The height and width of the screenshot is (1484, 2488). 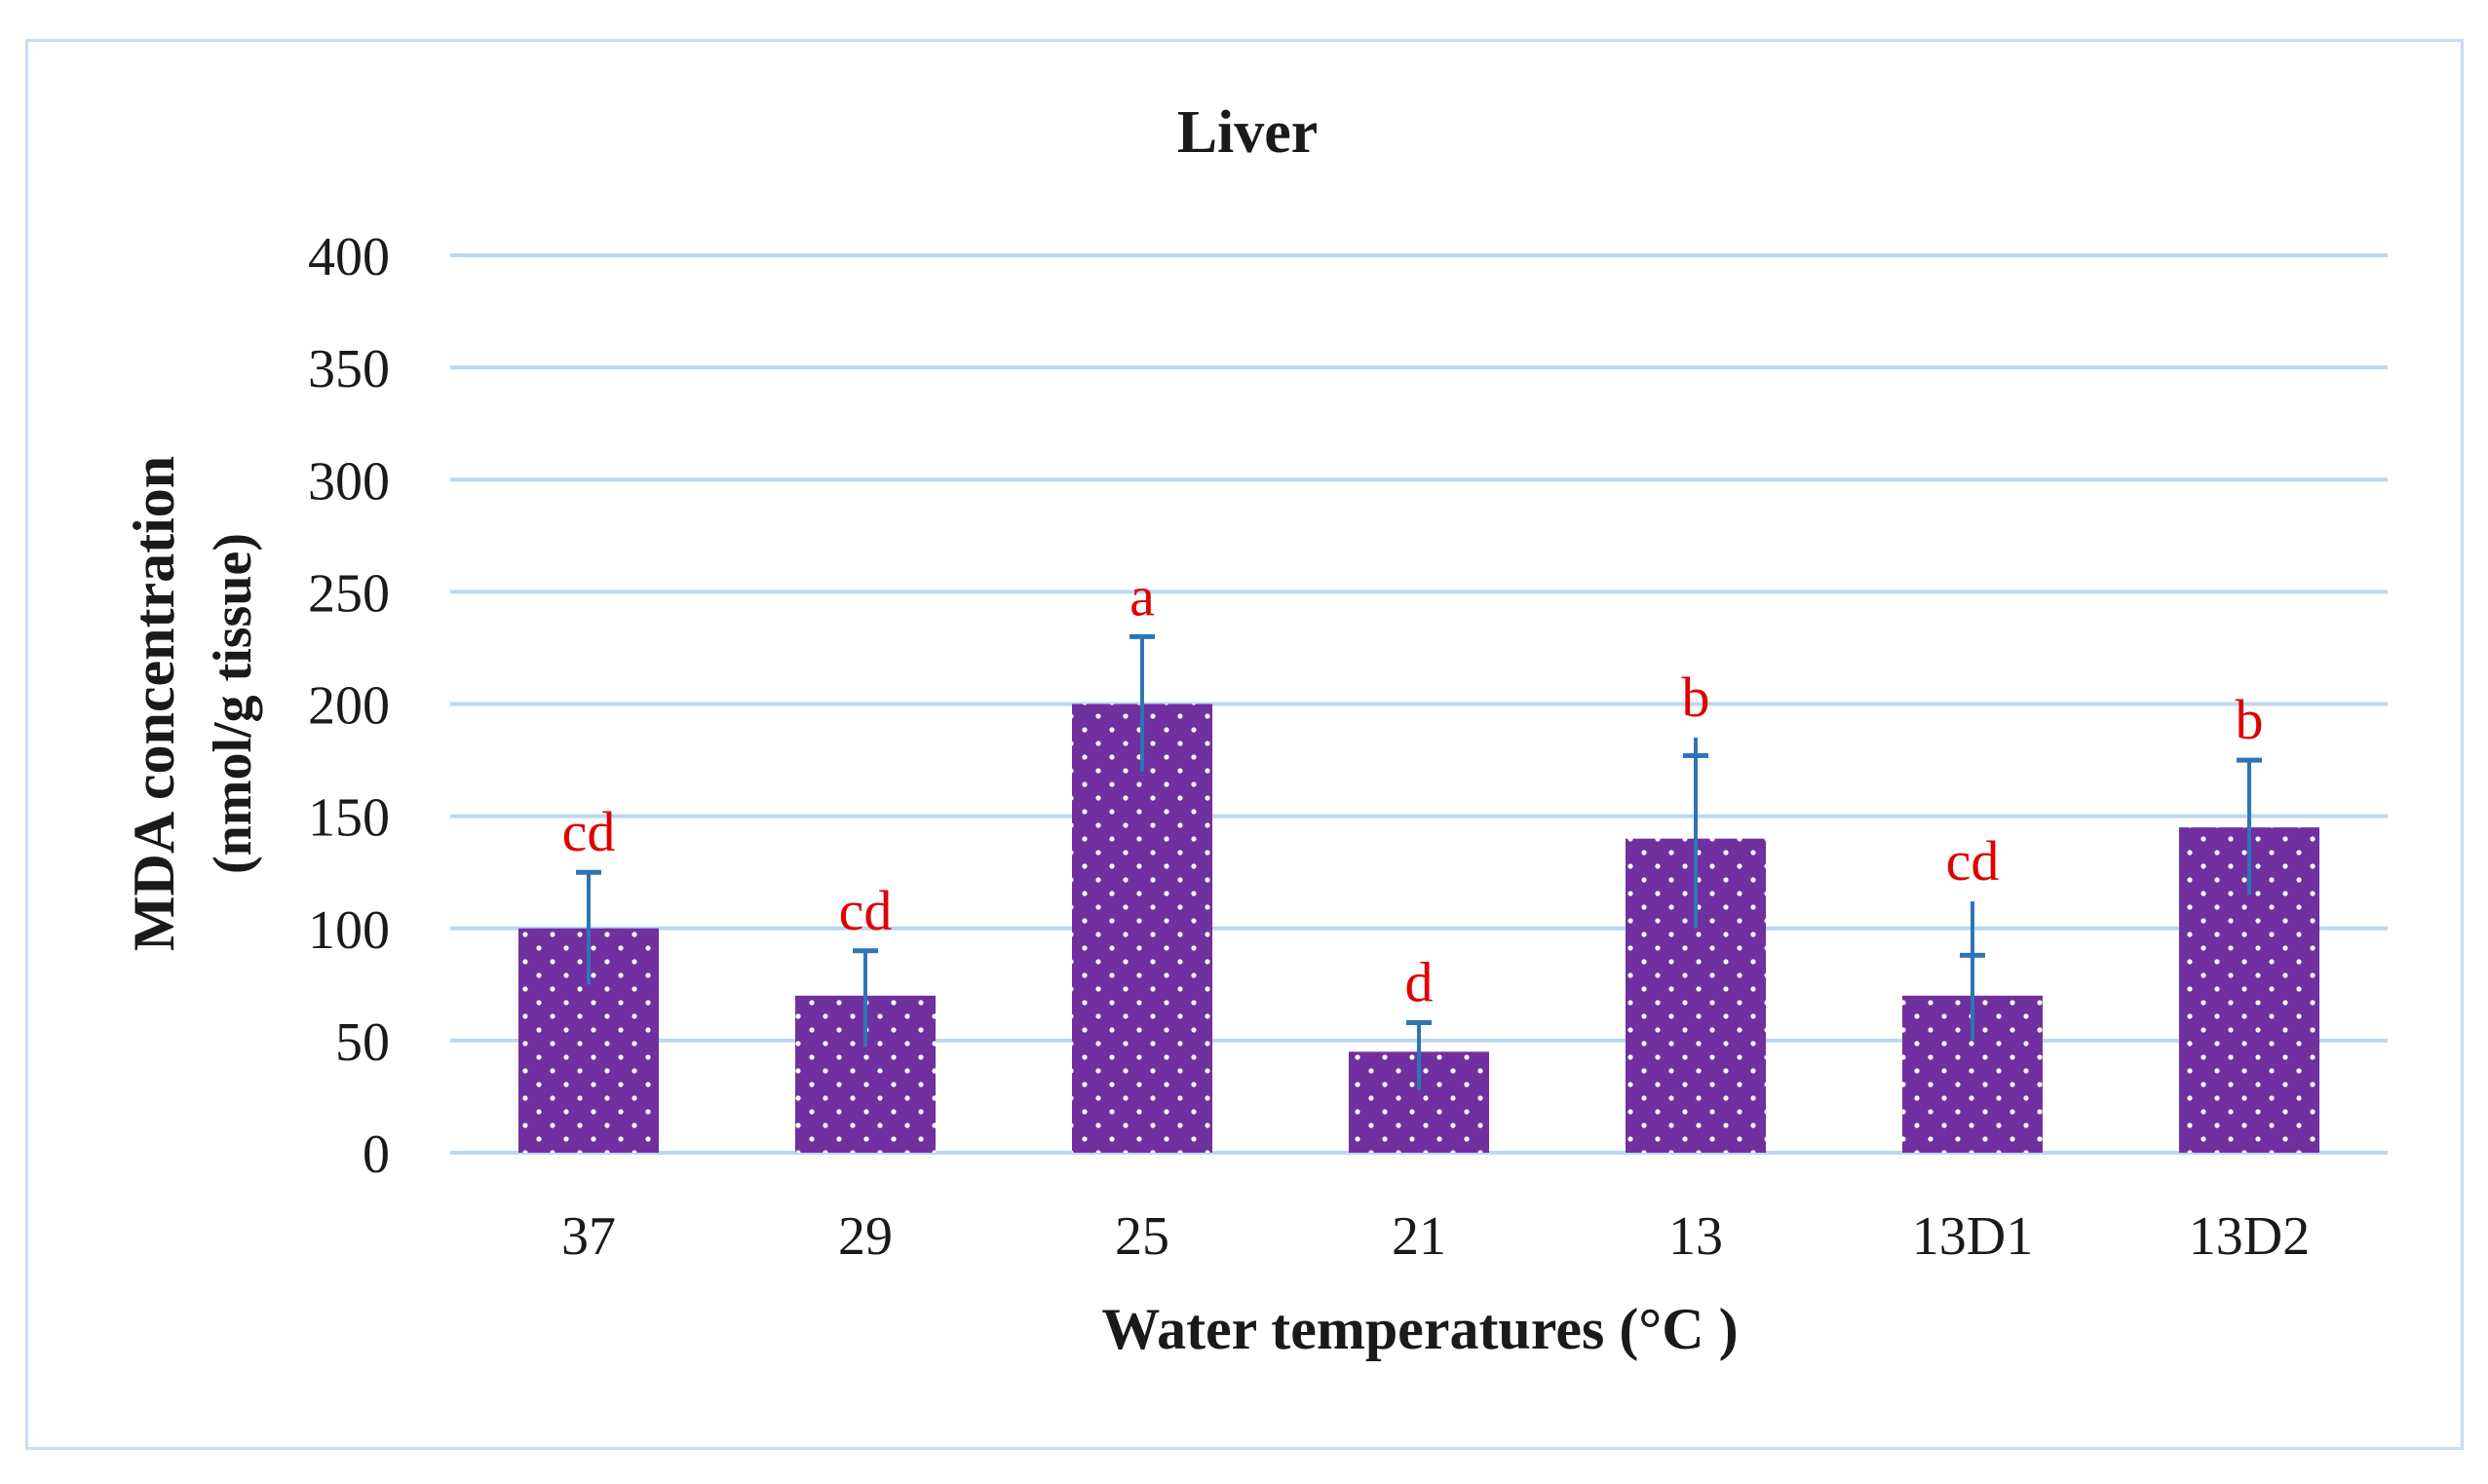 What do you see at coordinates (1248, 132) in the screenshot?
I see `chart-title: Liver` at bounding box center [1248, 132].